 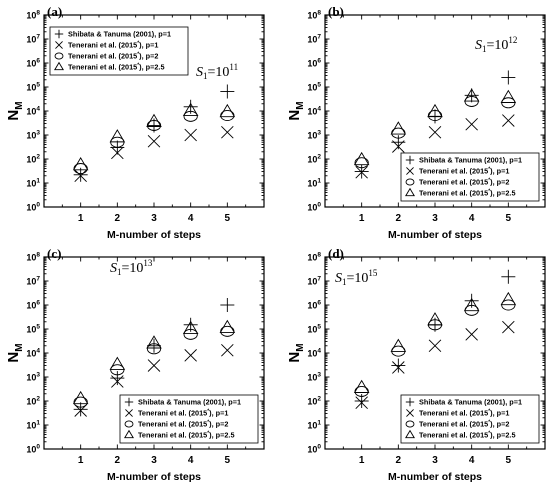 What do you see at coordinates (154, 235) in the screenshot?
I see `x-axis-title: M-number of steps` at bounding box center [154, 235].